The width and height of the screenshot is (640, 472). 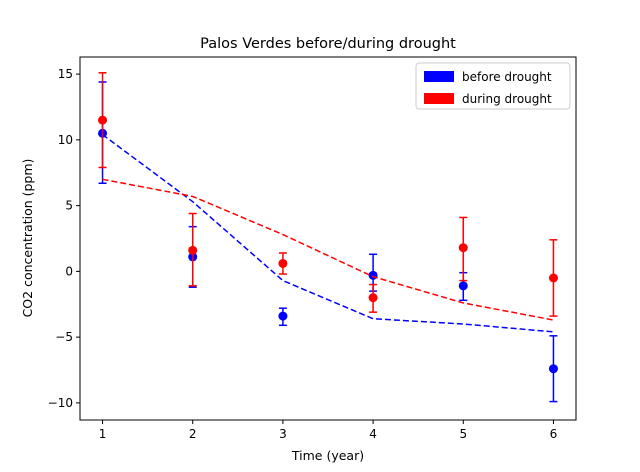 I want to click on legend-label: before drought, so click(x=507, y=77).